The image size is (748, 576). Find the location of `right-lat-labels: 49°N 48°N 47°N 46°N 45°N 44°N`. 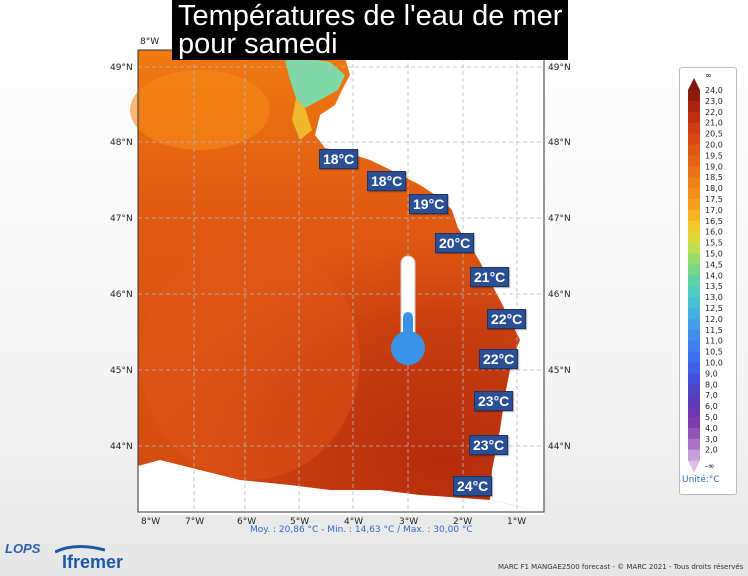

right-lat-labels: 49°N 48°N 47°N 46°N 45°N 44°N is located at coordinates (559, 257).